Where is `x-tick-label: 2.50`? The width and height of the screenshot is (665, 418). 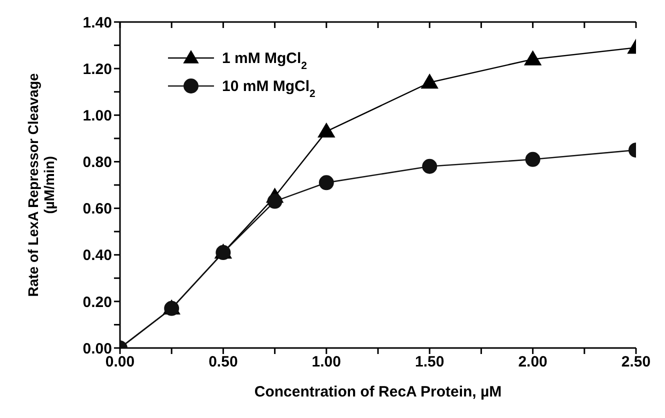 x-tick-label: 2.50 is located at coordinates (636, 362).